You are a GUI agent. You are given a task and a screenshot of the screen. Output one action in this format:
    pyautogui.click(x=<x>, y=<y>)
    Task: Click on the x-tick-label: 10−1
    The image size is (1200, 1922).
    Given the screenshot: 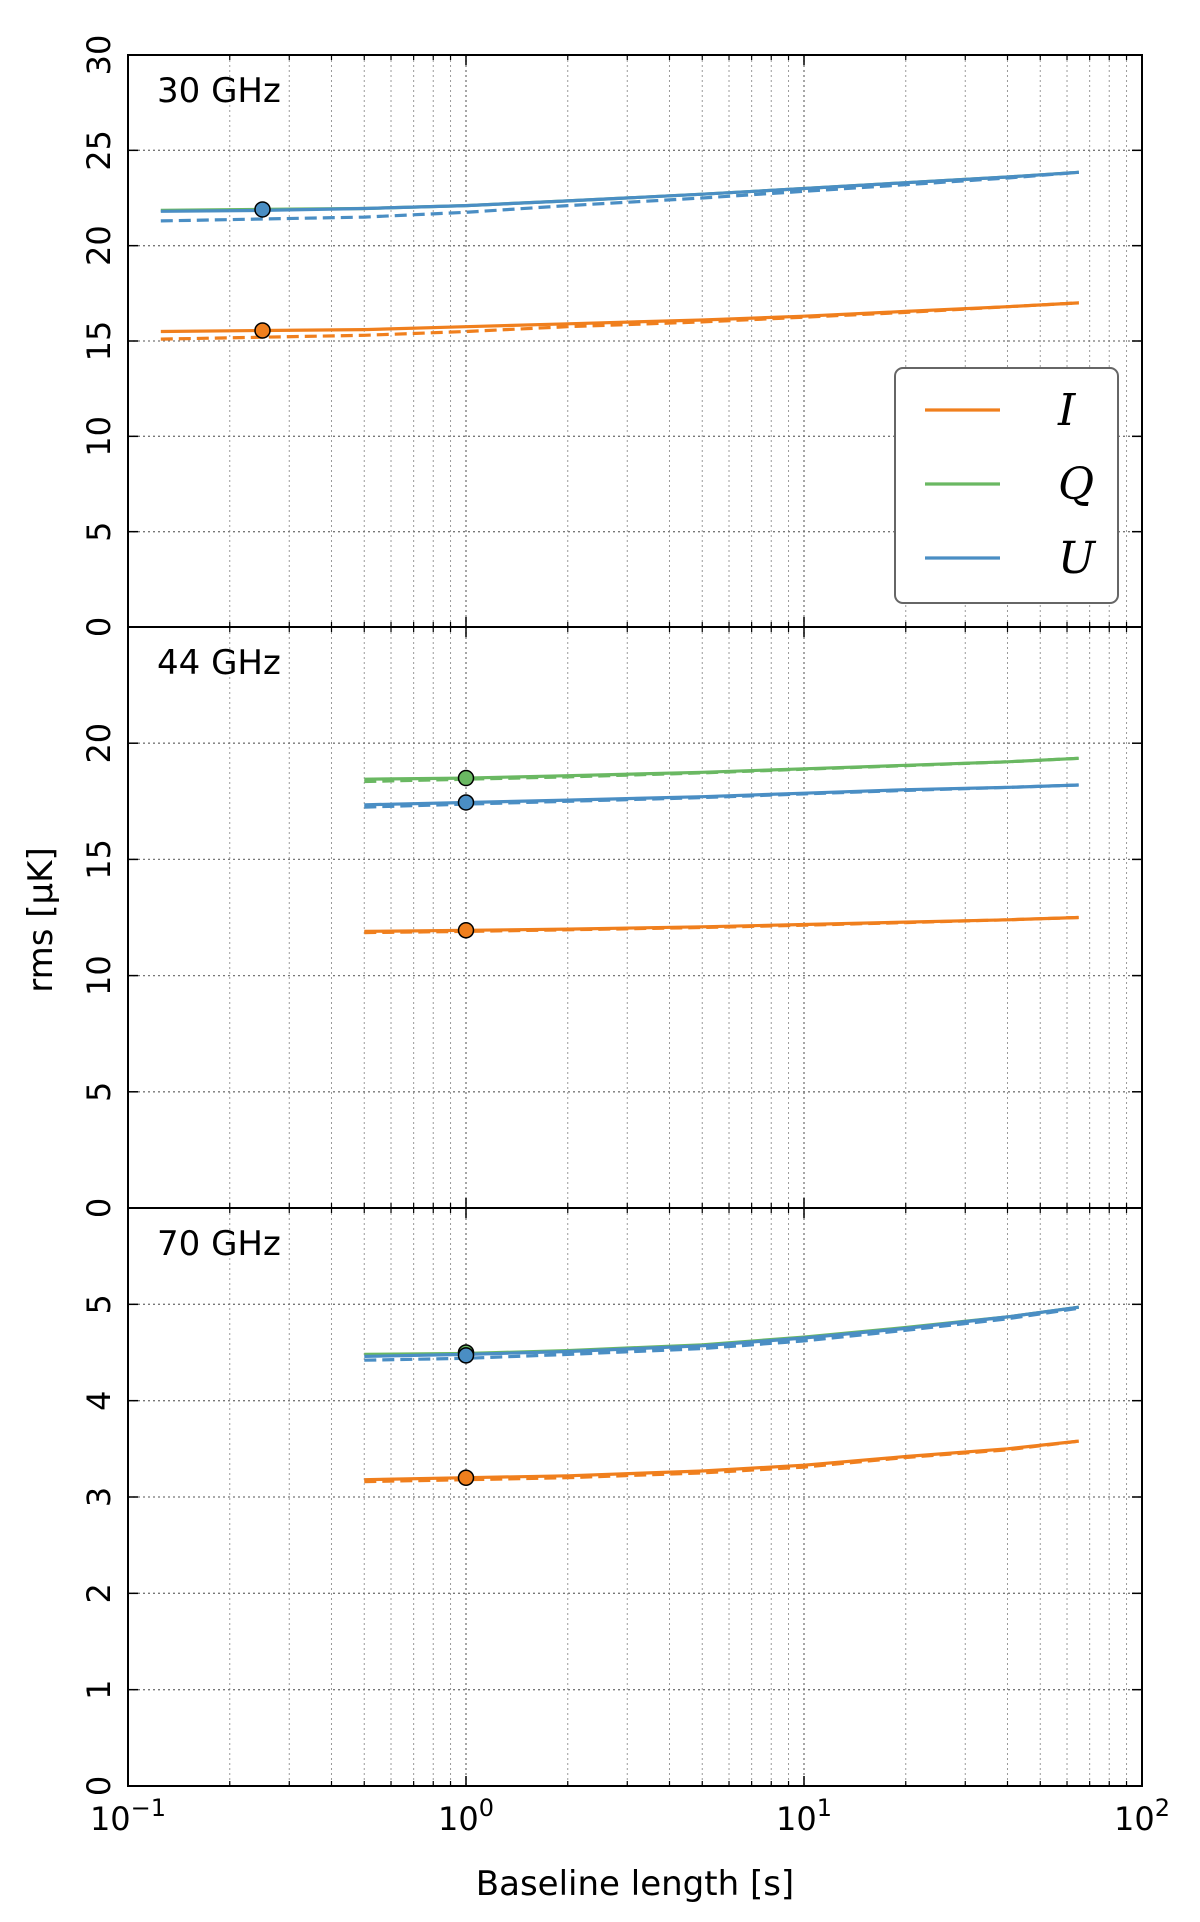 What is the action you would take?
    pyautogui.click(x=128, y=1816)
    